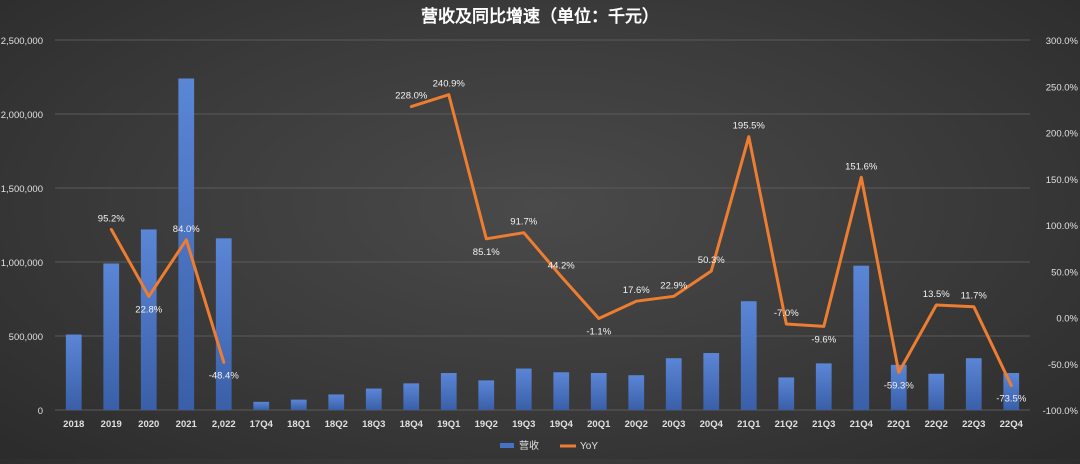 The width and height of the screenshot is (1080, 464). Describe the element at coordinates (1064, 272) in the screenshot. I see `y-right-tick-label: 50.0%` at that location.